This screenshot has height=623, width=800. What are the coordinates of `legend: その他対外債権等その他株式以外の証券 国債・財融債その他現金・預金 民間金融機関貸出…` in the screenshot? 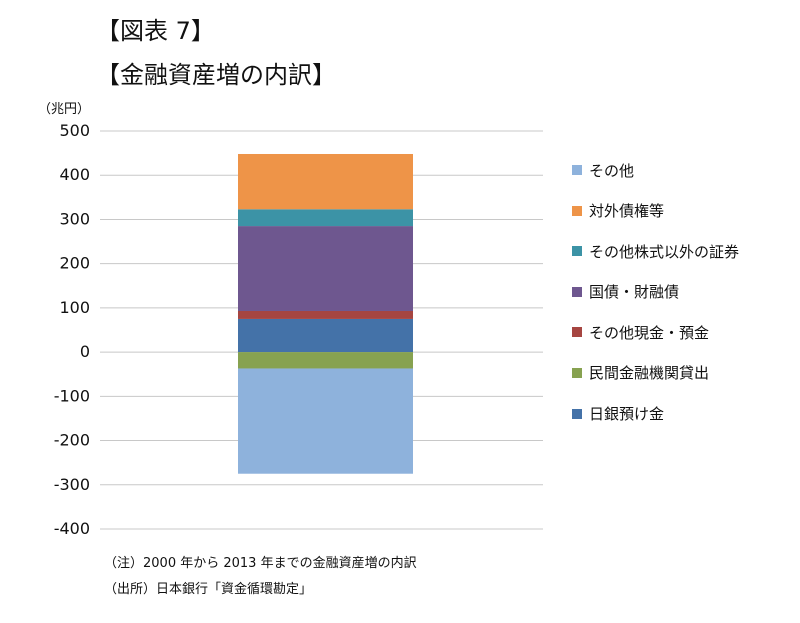 It's located at (655, 302).